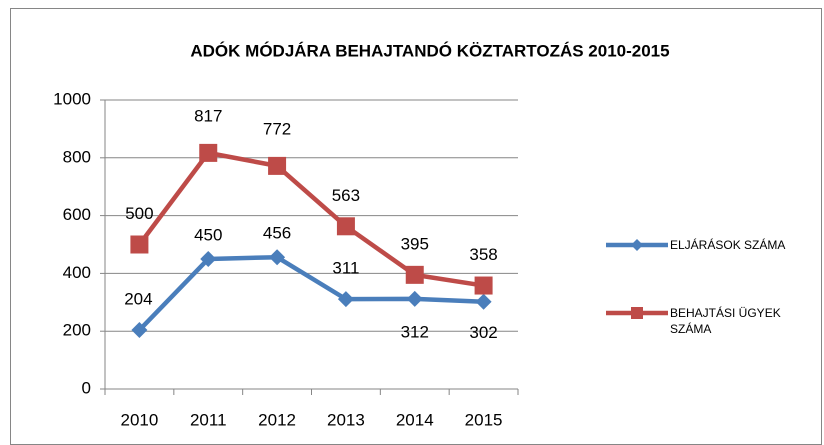 The width and height of the screenshot is (824, 445). What do you see at coordinates (345, 268) in the screenshot?
I see `data-label: 311` at bounding box center [345, 268].